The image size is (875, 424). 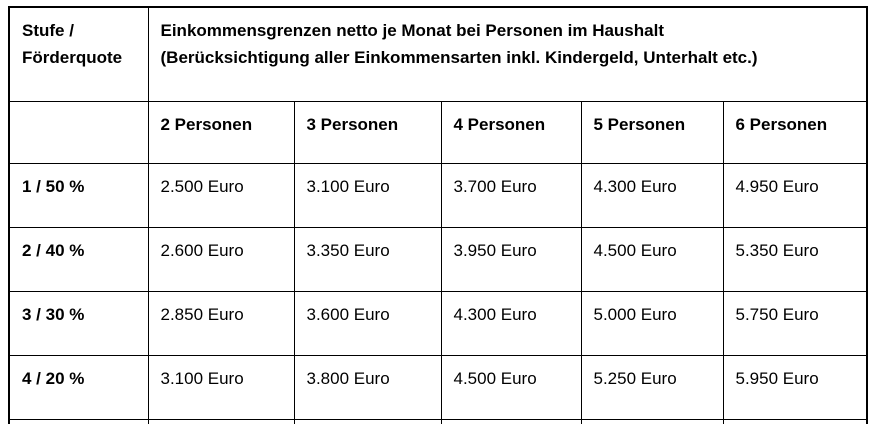 What do you see at coordinates (511, 421) in the screenshot?
I see `value-cell: 4.800 Euro` at bounding box center [511, 421].